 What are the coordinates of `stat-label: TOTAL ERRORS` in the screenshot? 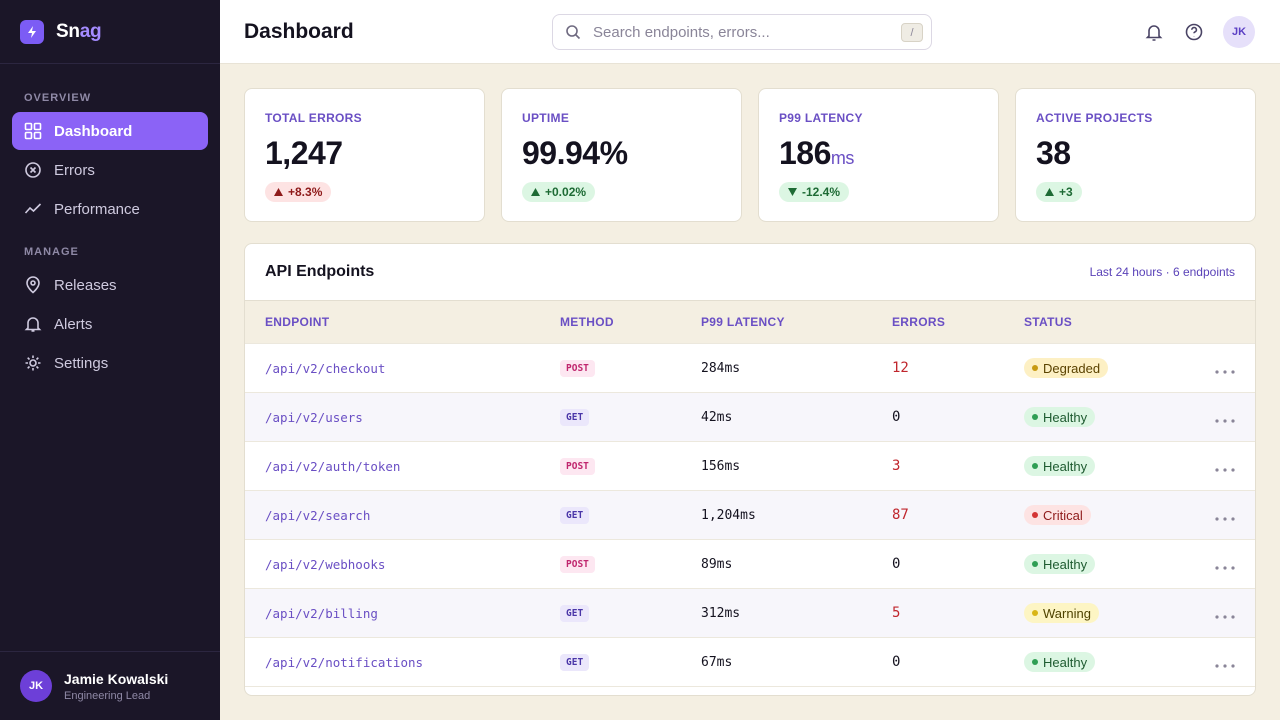 It's located at (313, 118).